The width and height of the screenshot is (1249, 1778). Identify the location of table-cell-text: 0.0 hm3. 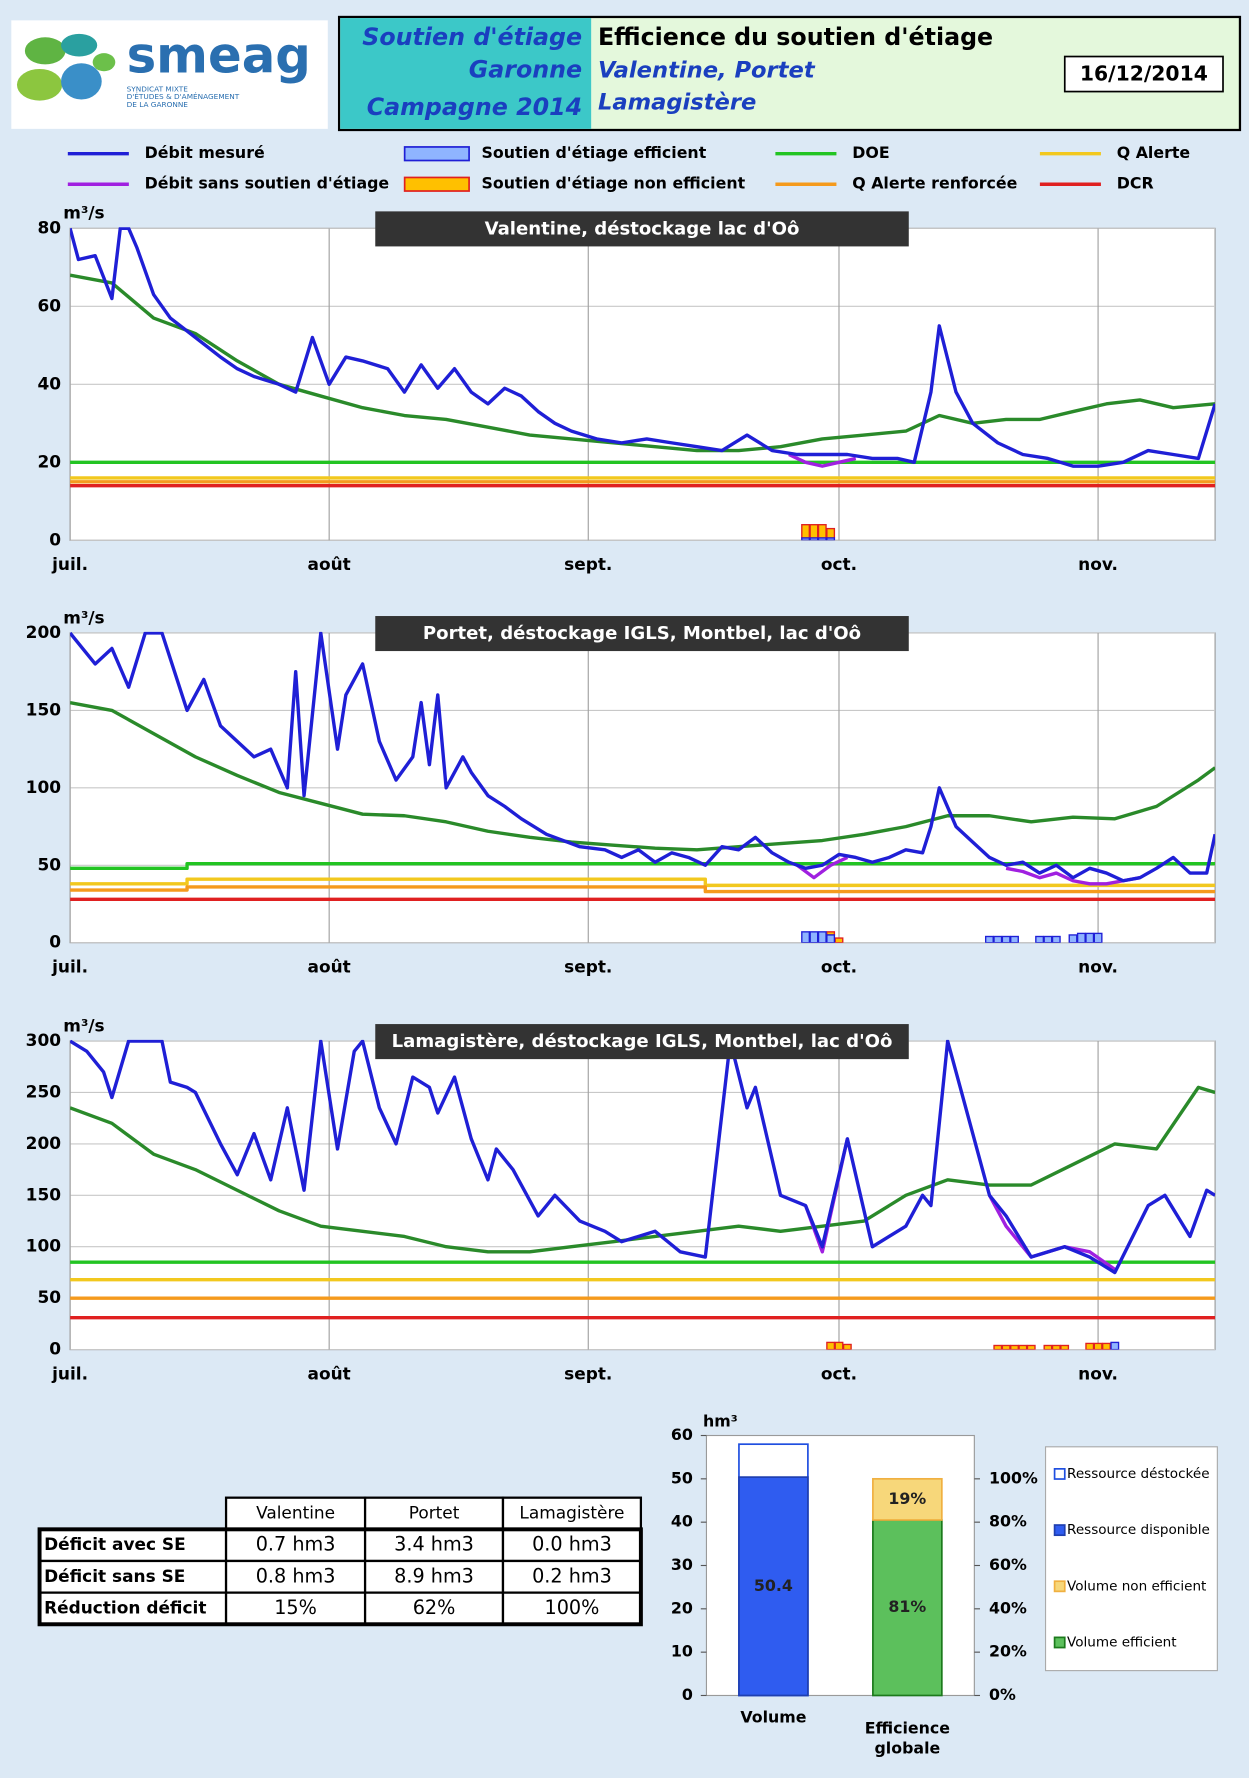
(572, 1544).